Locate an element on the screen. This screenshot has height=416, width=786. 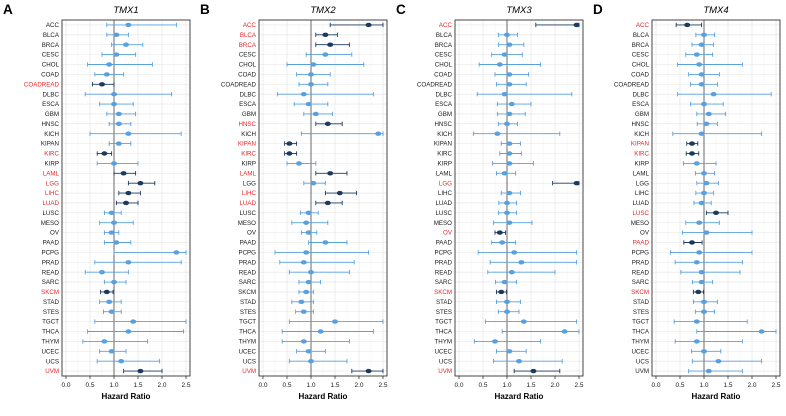
y-axis-label: SARC is located at coordinates (51, 282).